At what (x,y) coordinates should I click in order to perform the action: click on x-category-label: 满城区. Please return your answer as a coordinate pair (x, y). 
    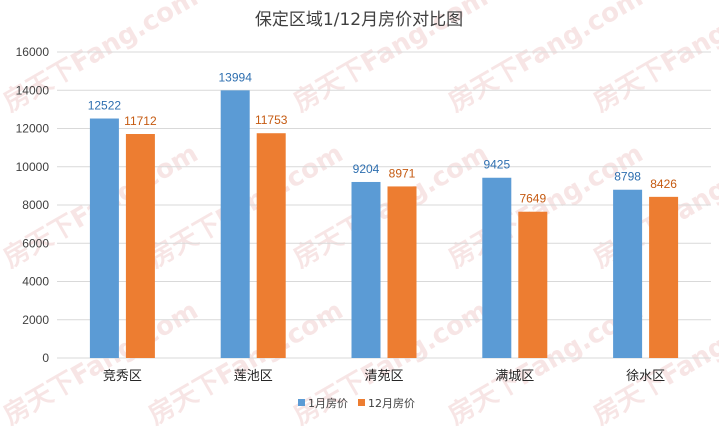
    Looking at the image, I should click on (514, 376).